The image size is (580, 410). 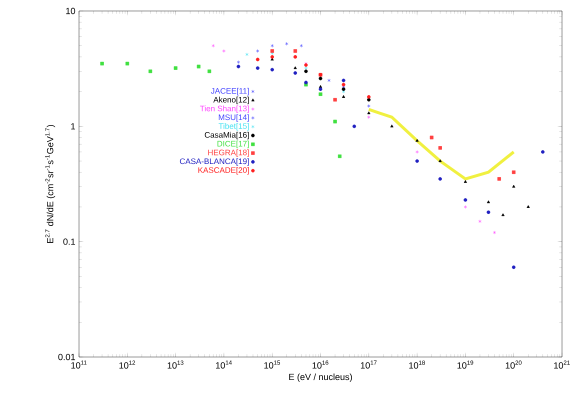 I want to click on legend-label: HEGRA[18], so click(x=228, y=153).